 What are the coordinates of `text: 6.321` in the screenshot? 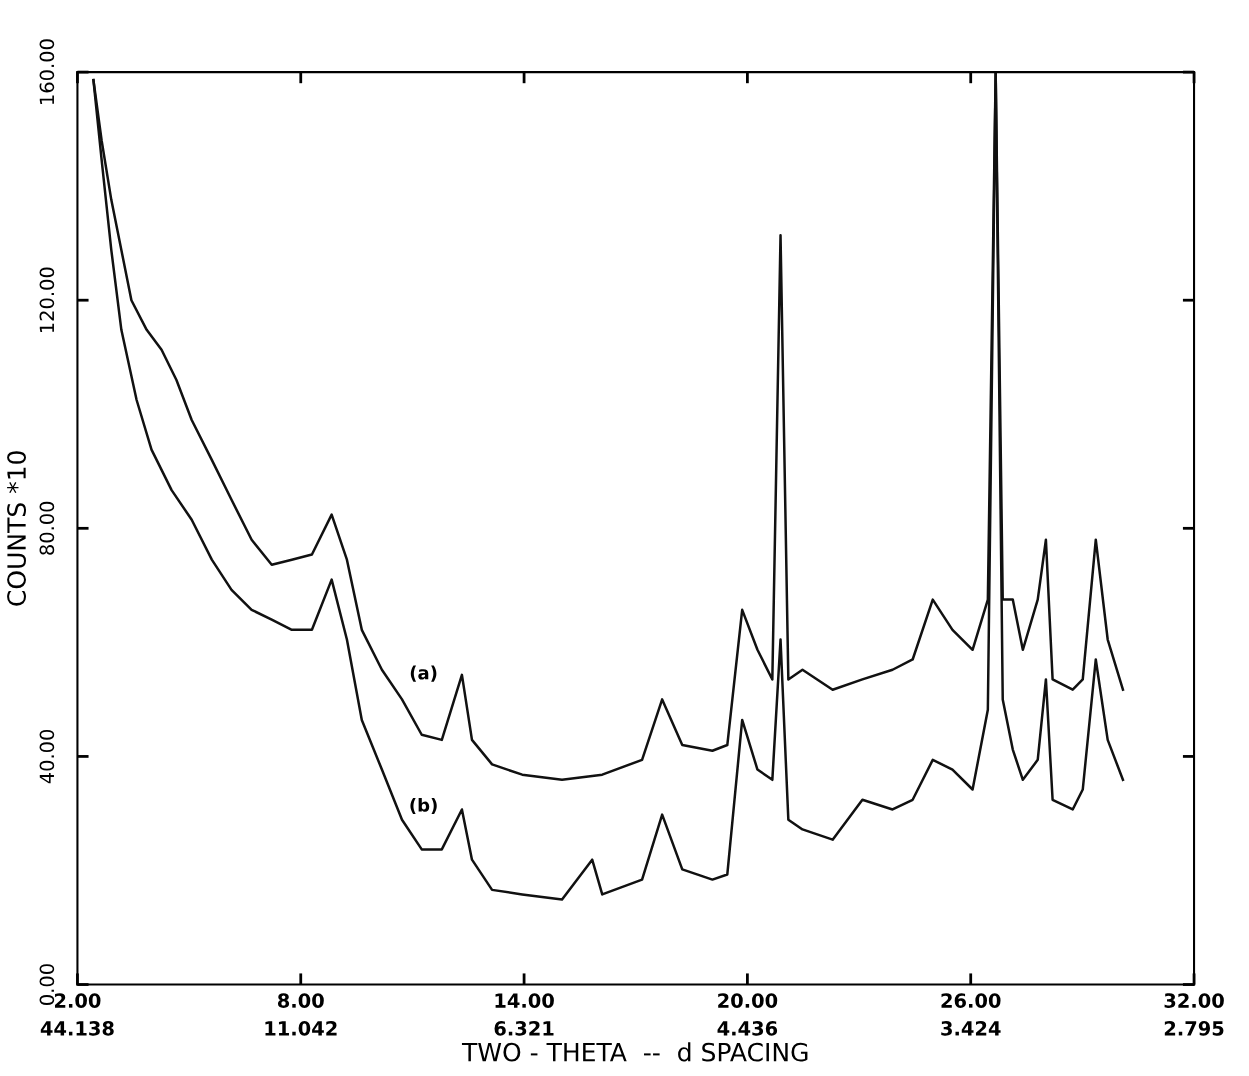 It's located at (524, 1028).